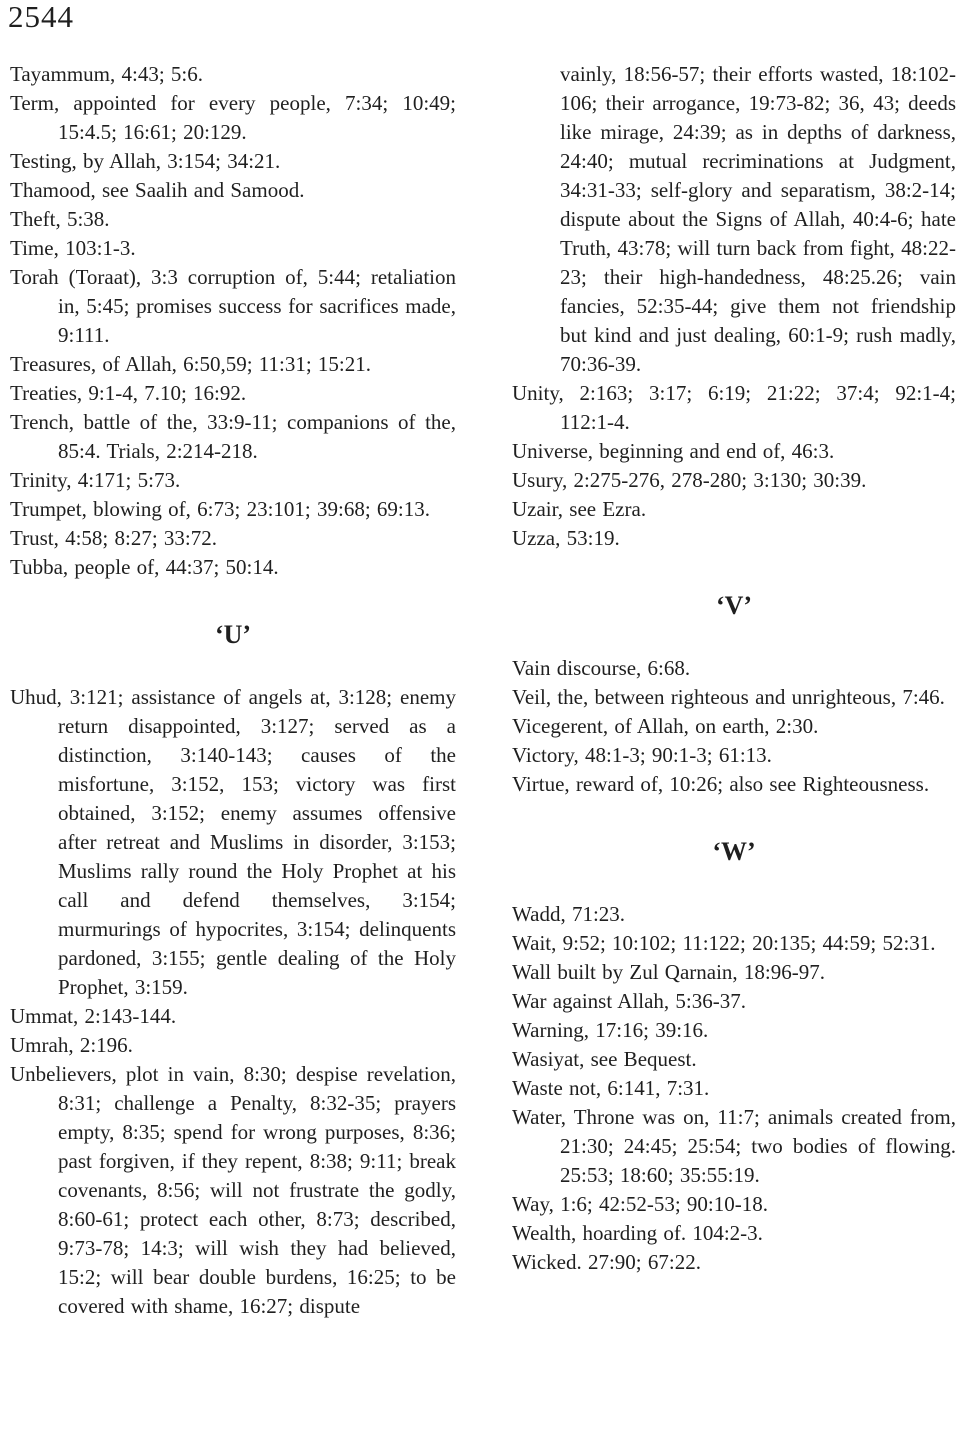  Describe the element at coordinates (611, 1088) in the screenshot. I see `index-entry: Waste not, 6:141, 7:31.` at that location.